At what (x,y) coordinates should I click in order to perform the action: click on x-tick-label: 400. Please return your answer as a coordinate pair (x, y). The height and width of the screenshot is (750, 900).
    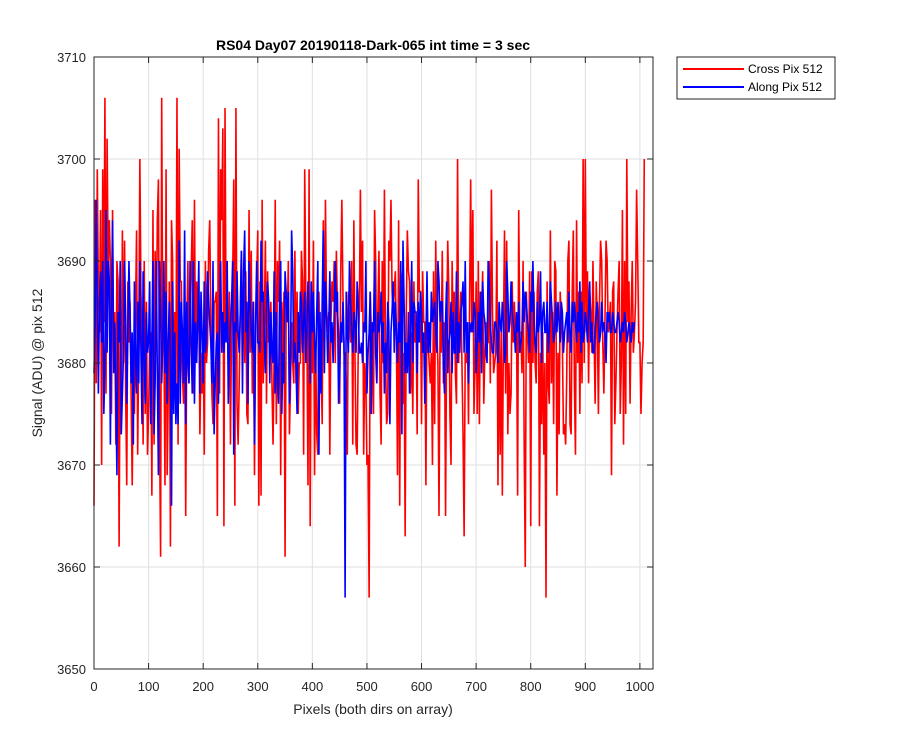
    Looking at the image, I should click on (313, 686).